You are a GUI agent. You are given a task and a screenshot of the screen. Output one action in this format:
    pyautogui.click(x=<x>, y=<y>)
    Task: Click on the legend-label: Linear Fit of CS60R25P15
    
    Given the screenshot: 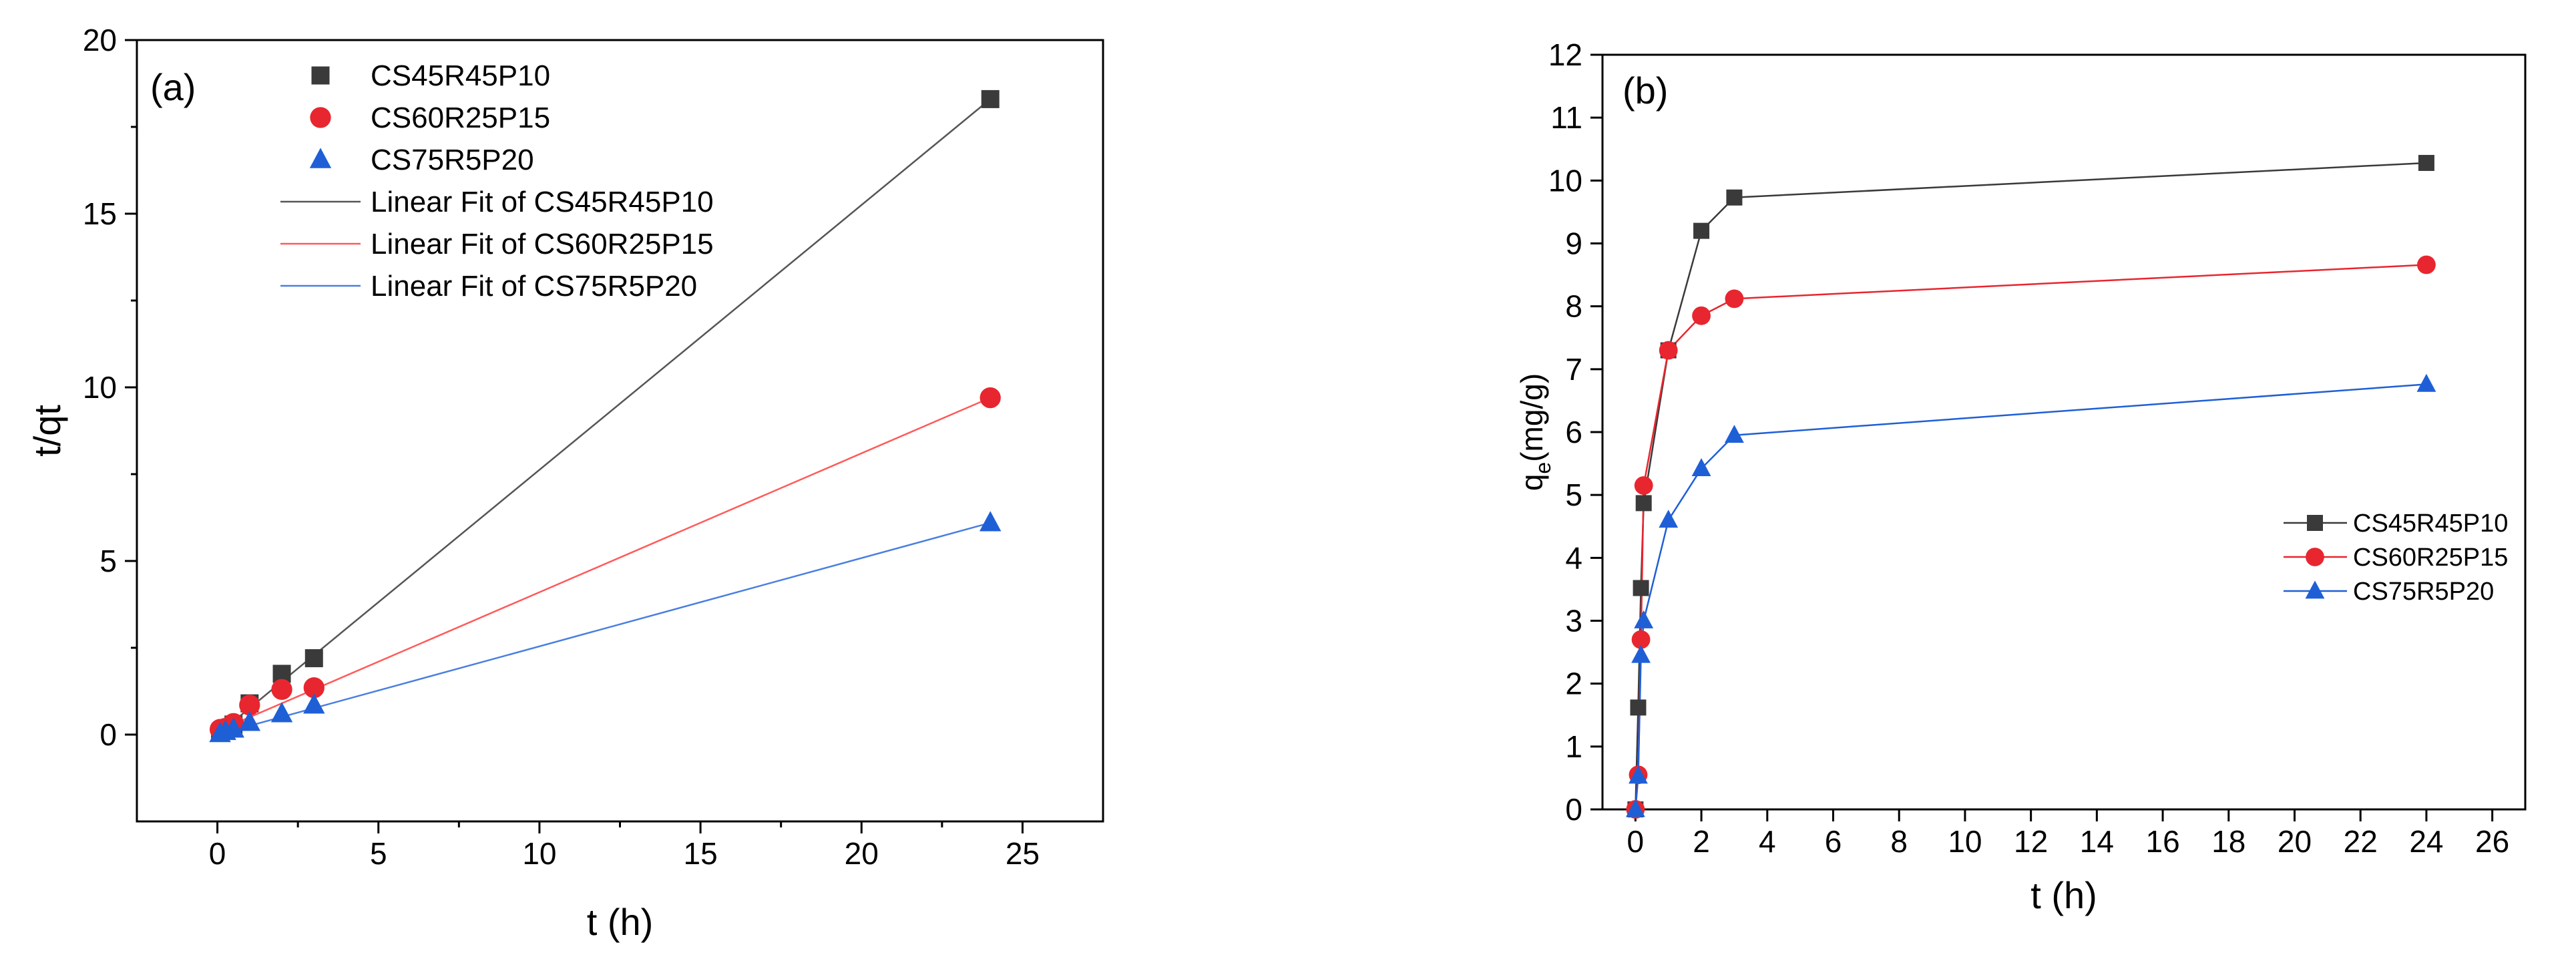 What is the action you would take?
    pyautogui.click(x=542, y=244)
    